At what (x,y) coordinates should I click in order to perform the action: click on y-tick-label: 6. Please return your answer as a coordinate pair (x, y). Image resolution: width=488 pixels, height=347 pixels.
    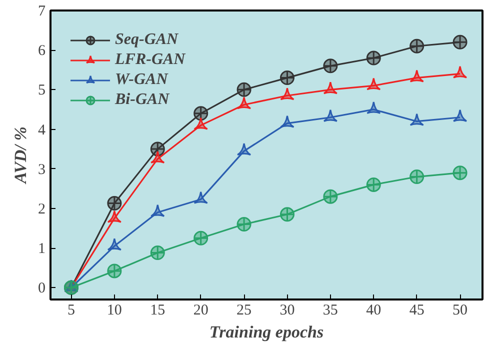
    Looking at the image, I should click on (42, 51).